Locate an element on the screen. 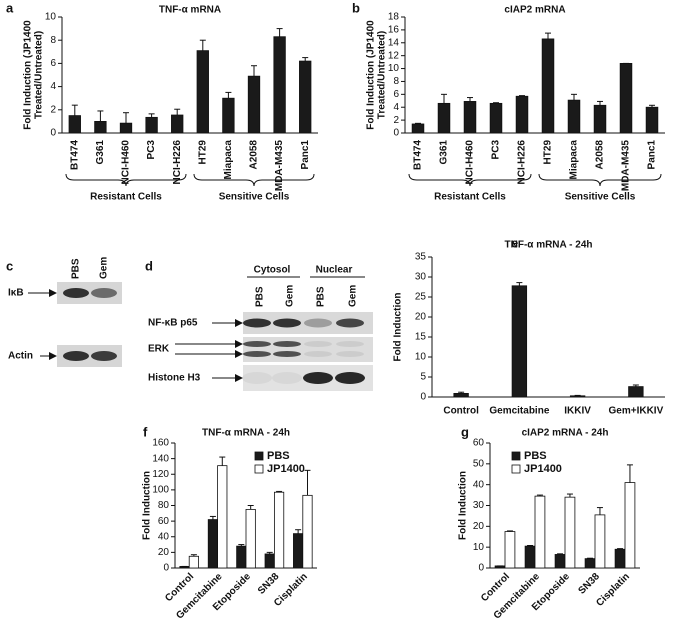  row-label: IκB is located at coordinates (16, 293).